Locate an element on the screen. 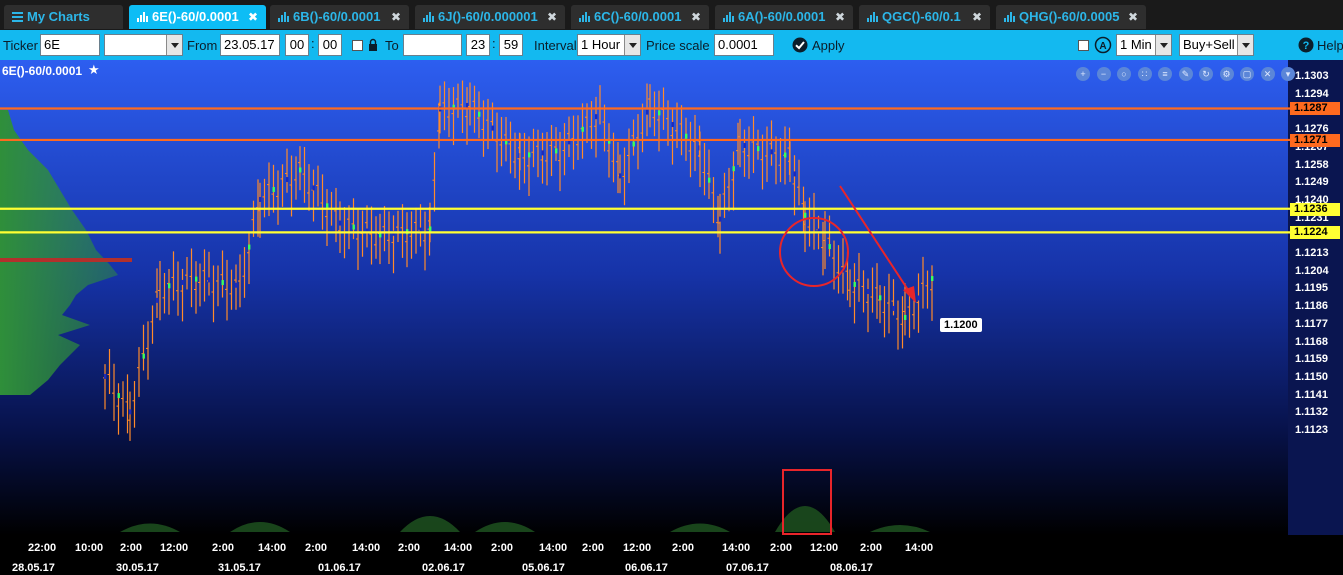  date-axis-label: 05.06.17 is located at coordinates (543, 568).